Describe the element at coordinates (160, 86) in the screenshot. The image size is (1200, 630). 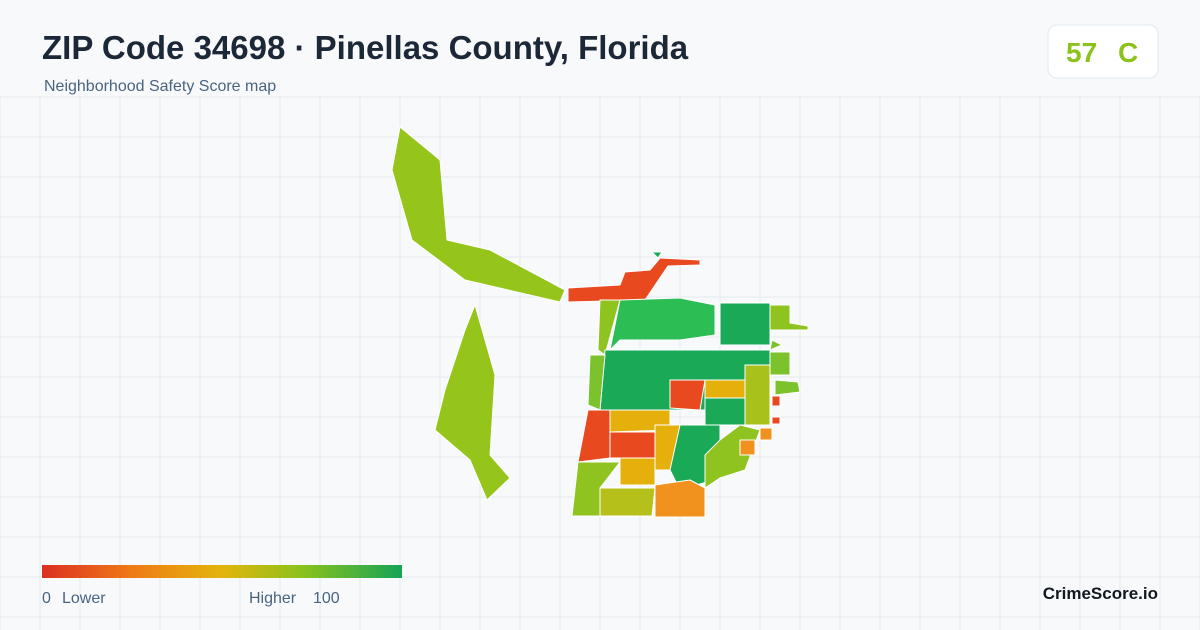
I see `subtitle: Neighborhood Safety Score map` at that location.